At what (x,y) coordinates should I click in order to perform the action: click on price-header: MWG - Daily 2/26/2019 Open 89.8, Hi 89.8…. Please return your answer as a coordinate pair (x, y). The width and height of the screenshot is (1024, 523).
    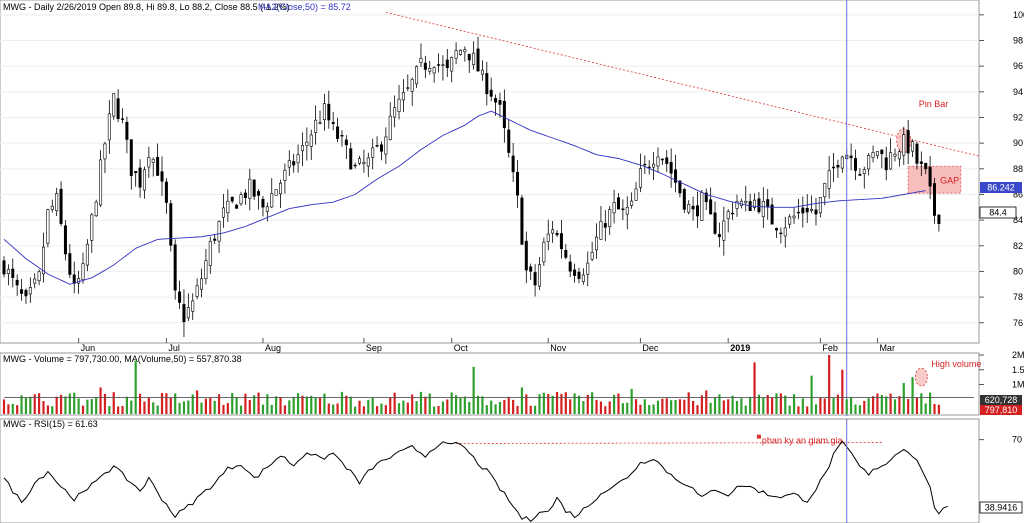
    Looking at the image, I should click on (146, 7).